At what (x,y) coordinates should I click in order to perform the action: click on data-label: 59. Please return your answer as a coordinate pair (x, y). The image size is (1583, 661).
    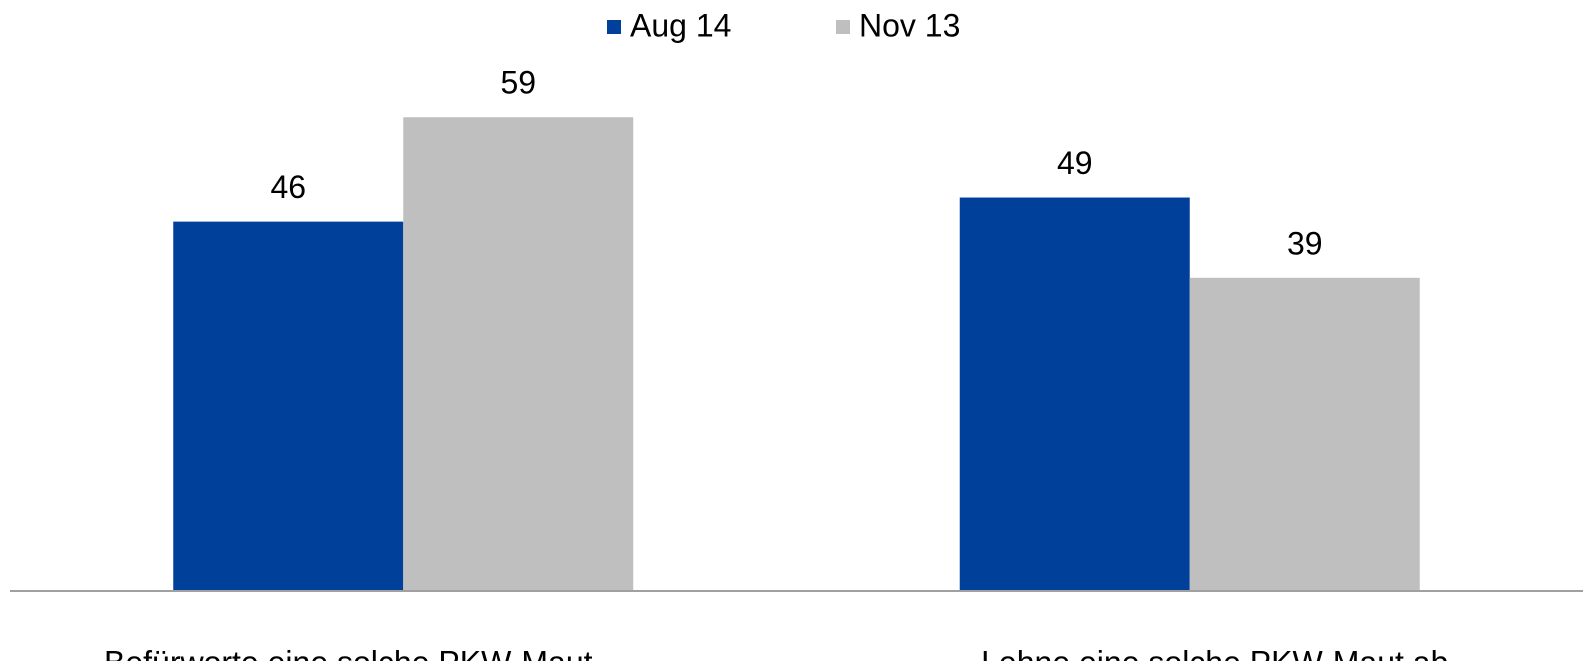
    Looking at the image, I should click on (518, 83).